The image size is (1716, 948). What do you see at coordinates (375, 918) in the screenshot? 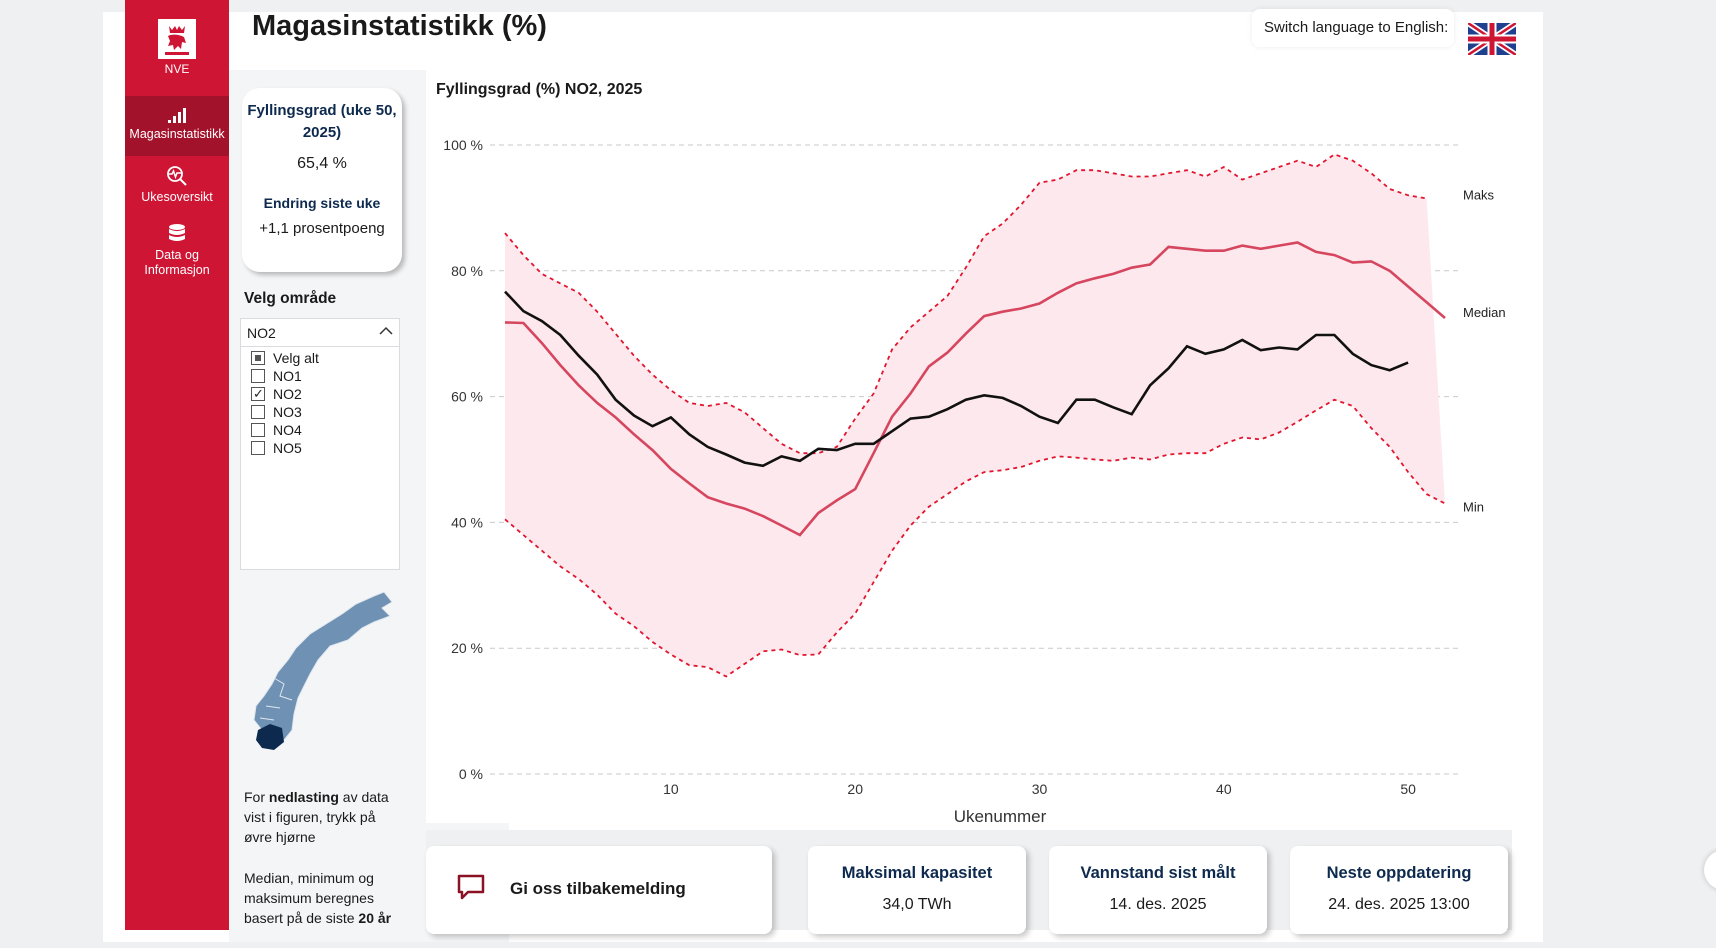
I see `note-bold: 20 år` at bounding box center [375, 918].